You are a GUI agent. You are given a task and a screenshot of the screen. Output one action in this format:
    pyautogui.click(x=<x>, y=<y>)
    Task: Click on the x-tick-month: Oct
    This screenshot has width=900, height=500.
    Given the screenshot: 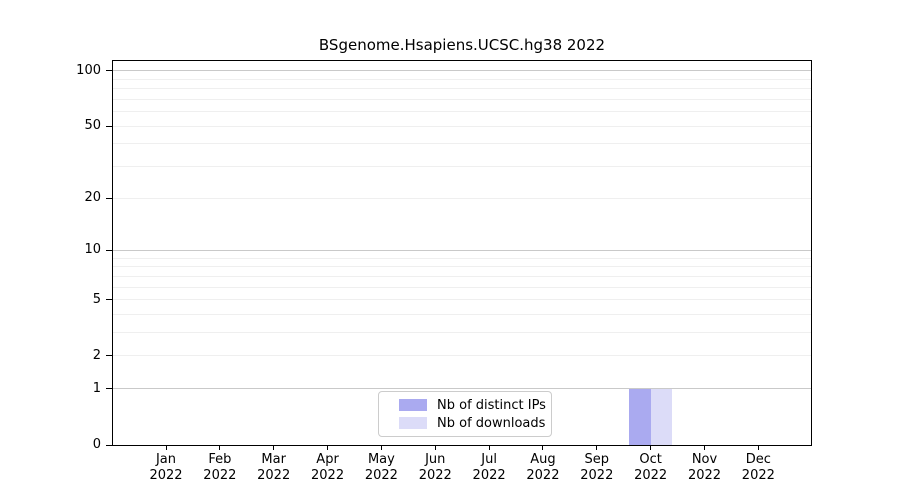 What is the action you would take?
    pyautogui.click(x=650, y=459)
    